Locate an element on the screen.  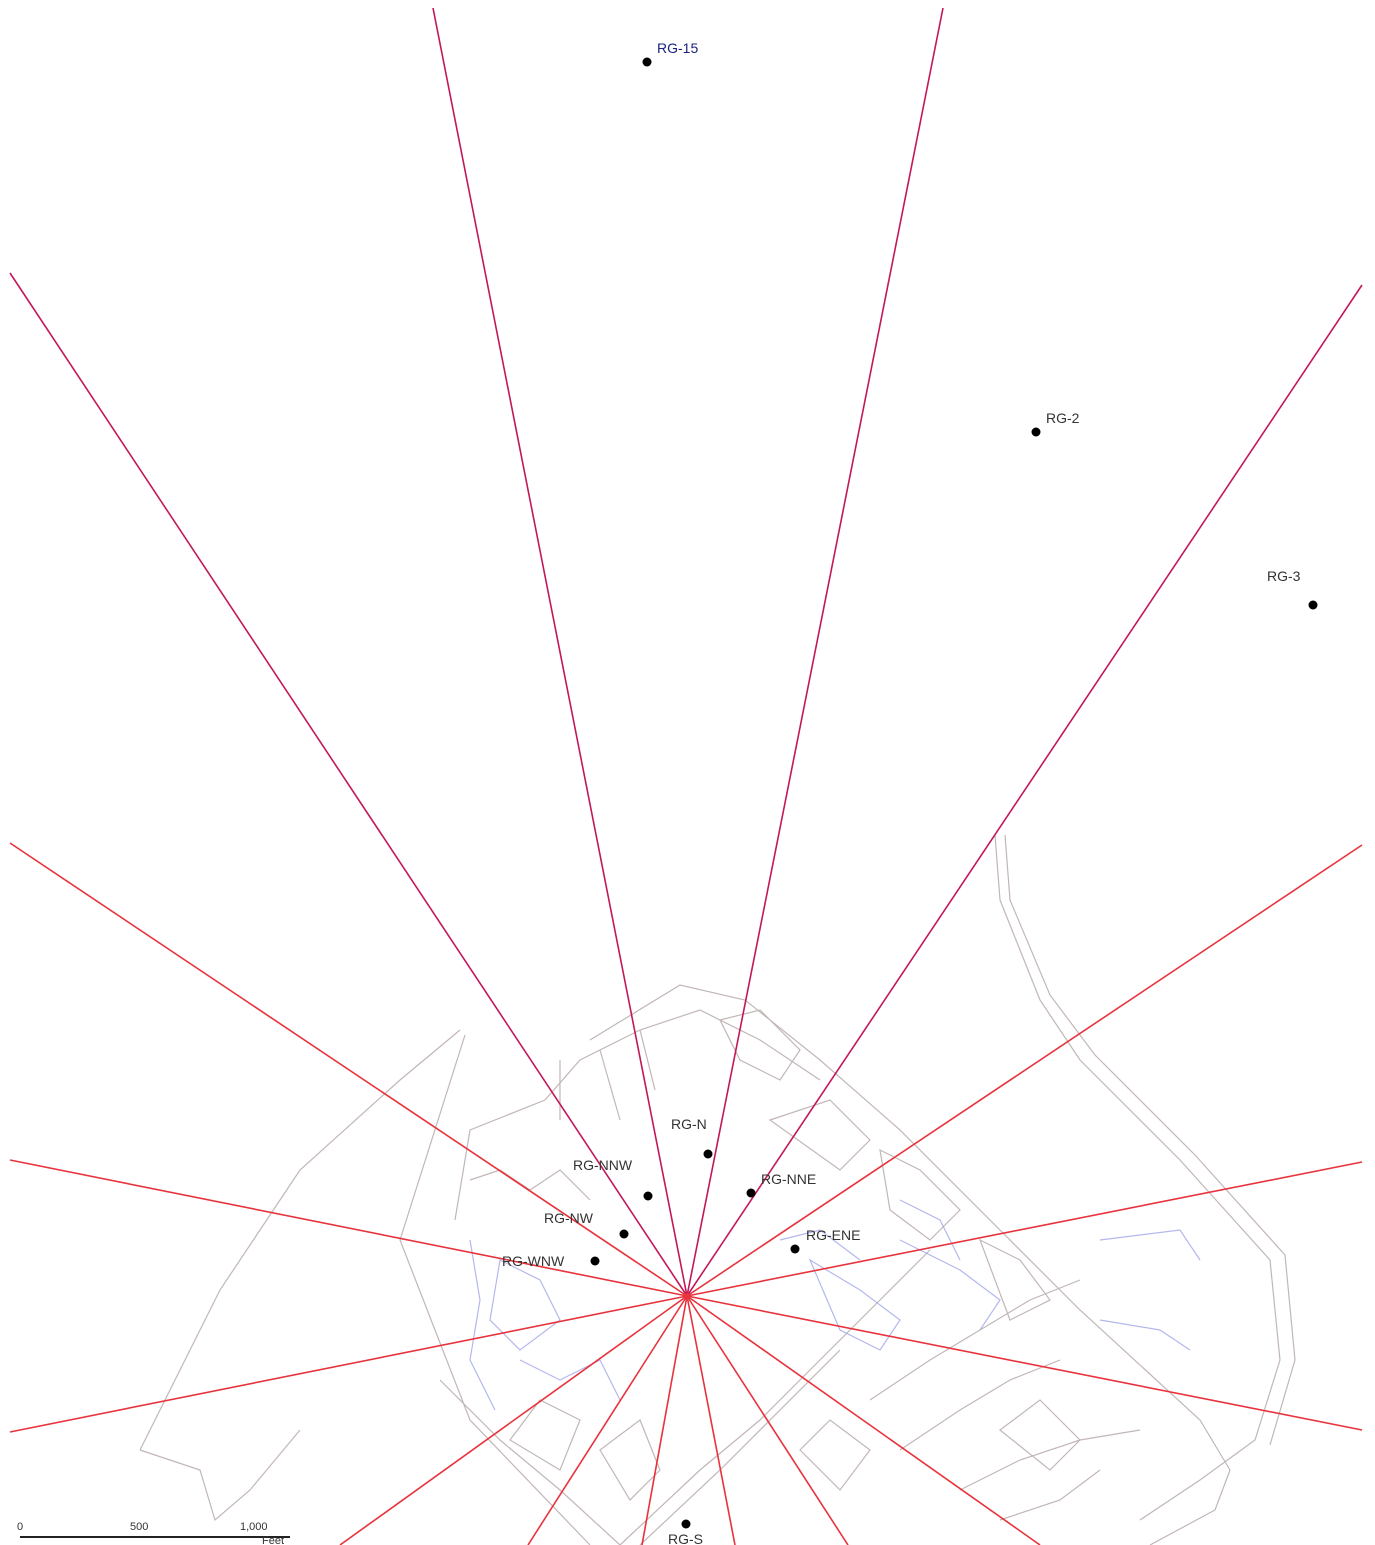
gauge-label: RG-NW is located at coordinates (569, 1218).